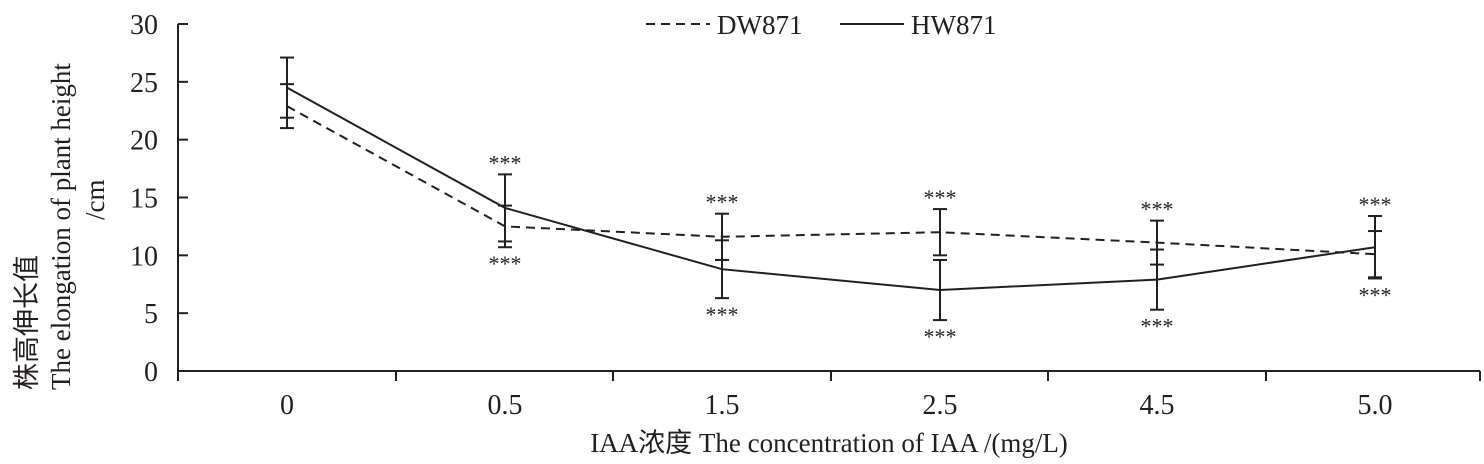 This screenshot has height=464, width=1484. Describe the element at coordinates (144, 83) in the screenshot. I see `y-tick-label: 25` at that location.